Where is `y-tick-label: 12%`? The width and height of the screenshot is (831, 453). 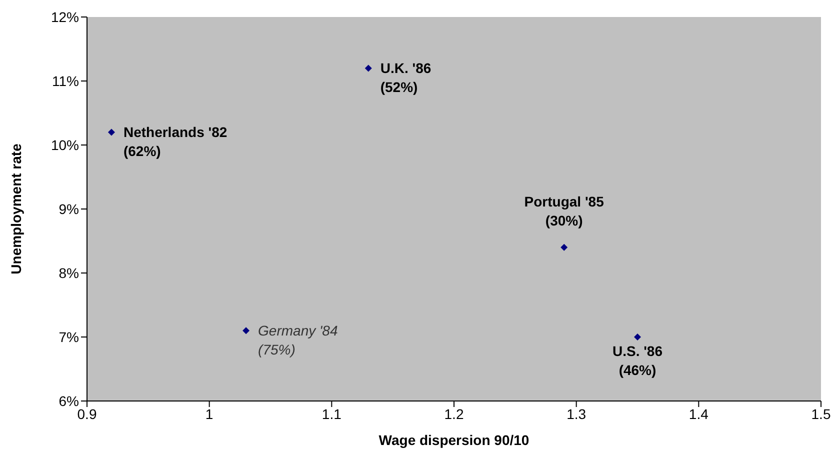
y-tick-label: 12% is located at coordinates (64, 16).